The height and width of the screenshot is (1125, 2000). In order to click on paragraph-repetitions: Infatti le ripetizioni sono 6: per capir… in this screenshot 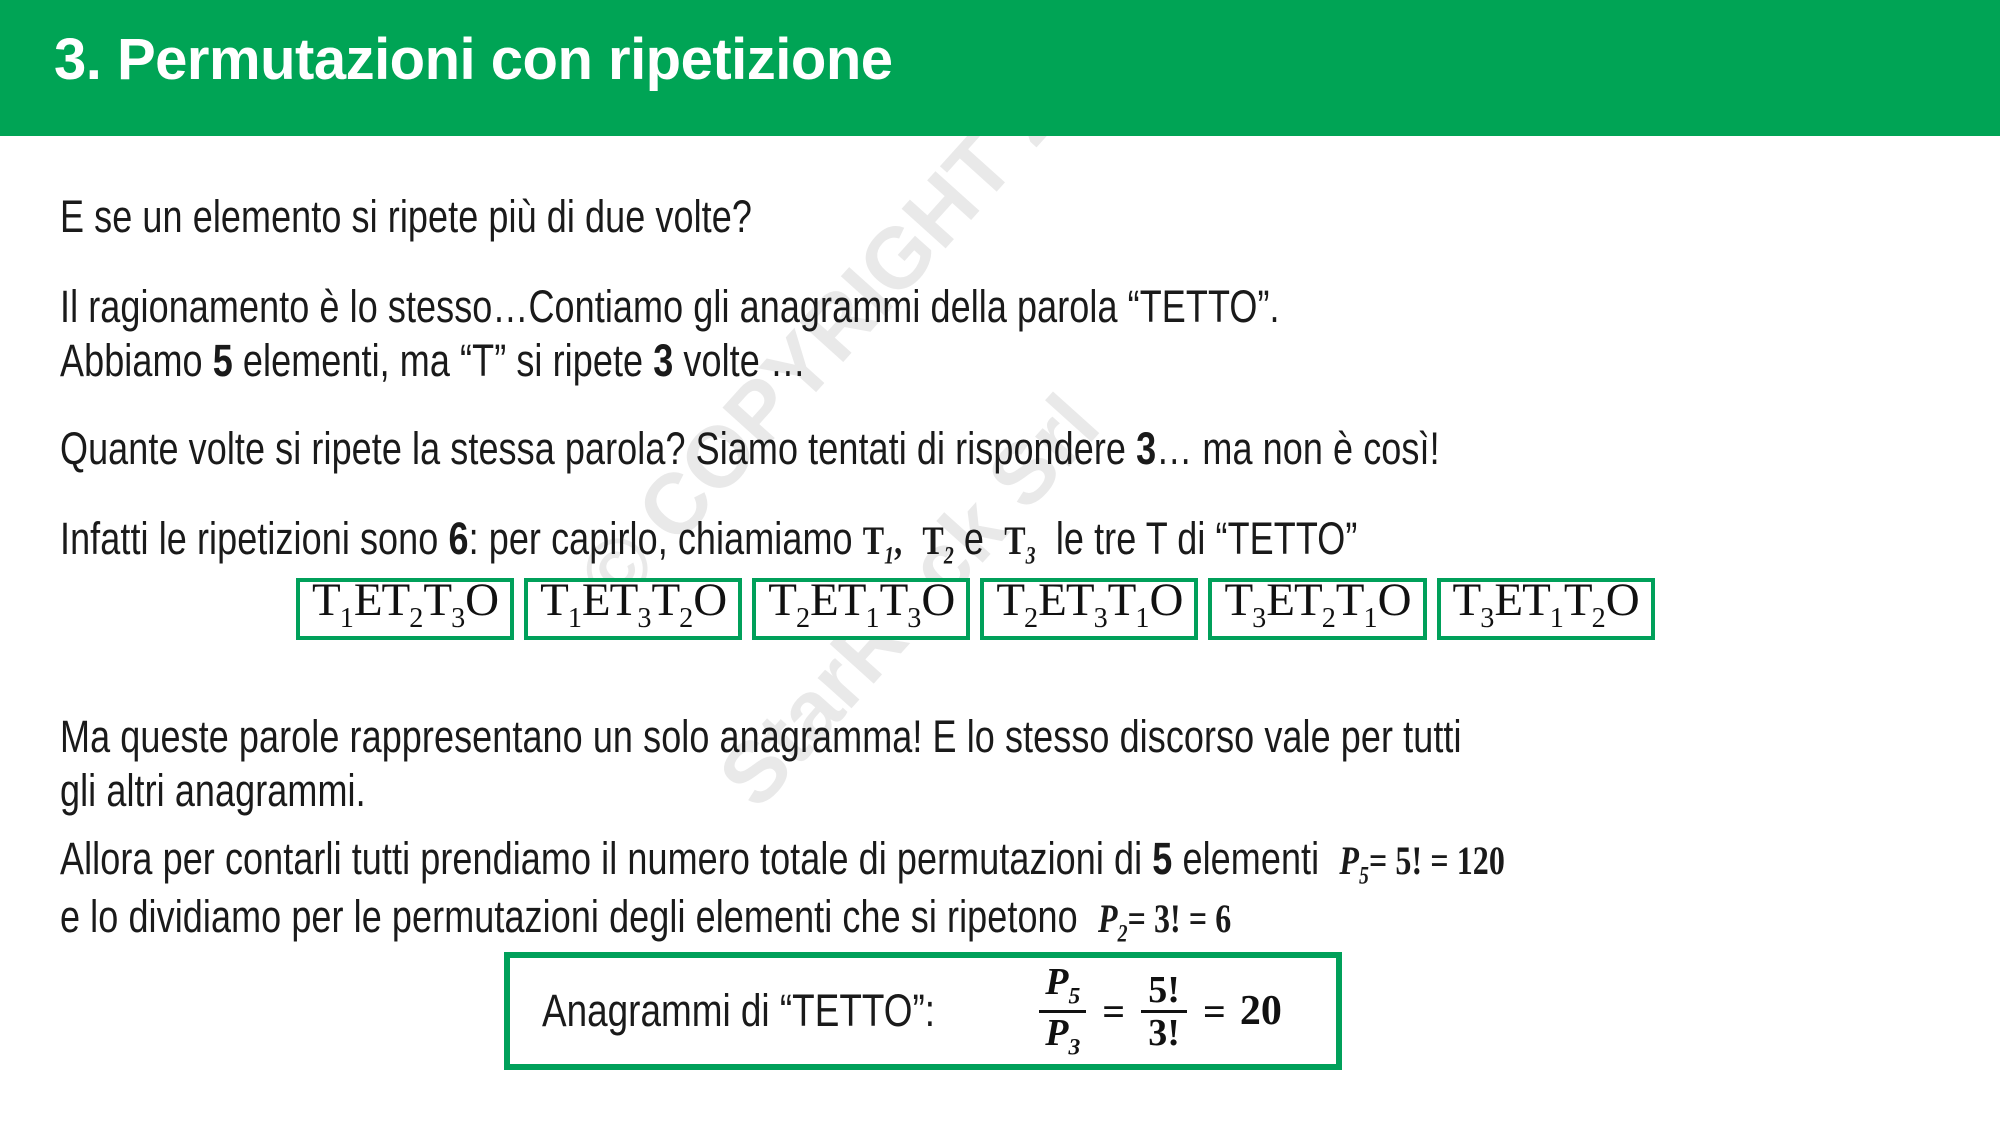, I will do `click(708, 547)`.